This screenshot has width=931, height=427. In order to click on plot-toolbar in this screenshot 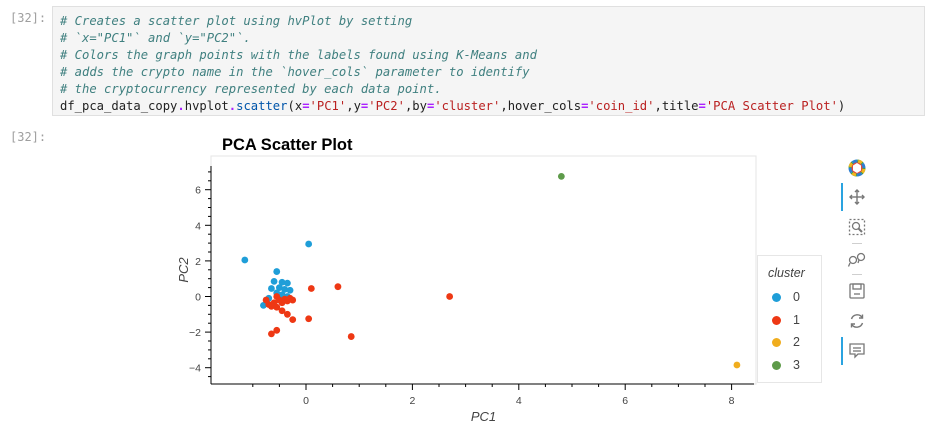, I will do `click(857, 262)`.